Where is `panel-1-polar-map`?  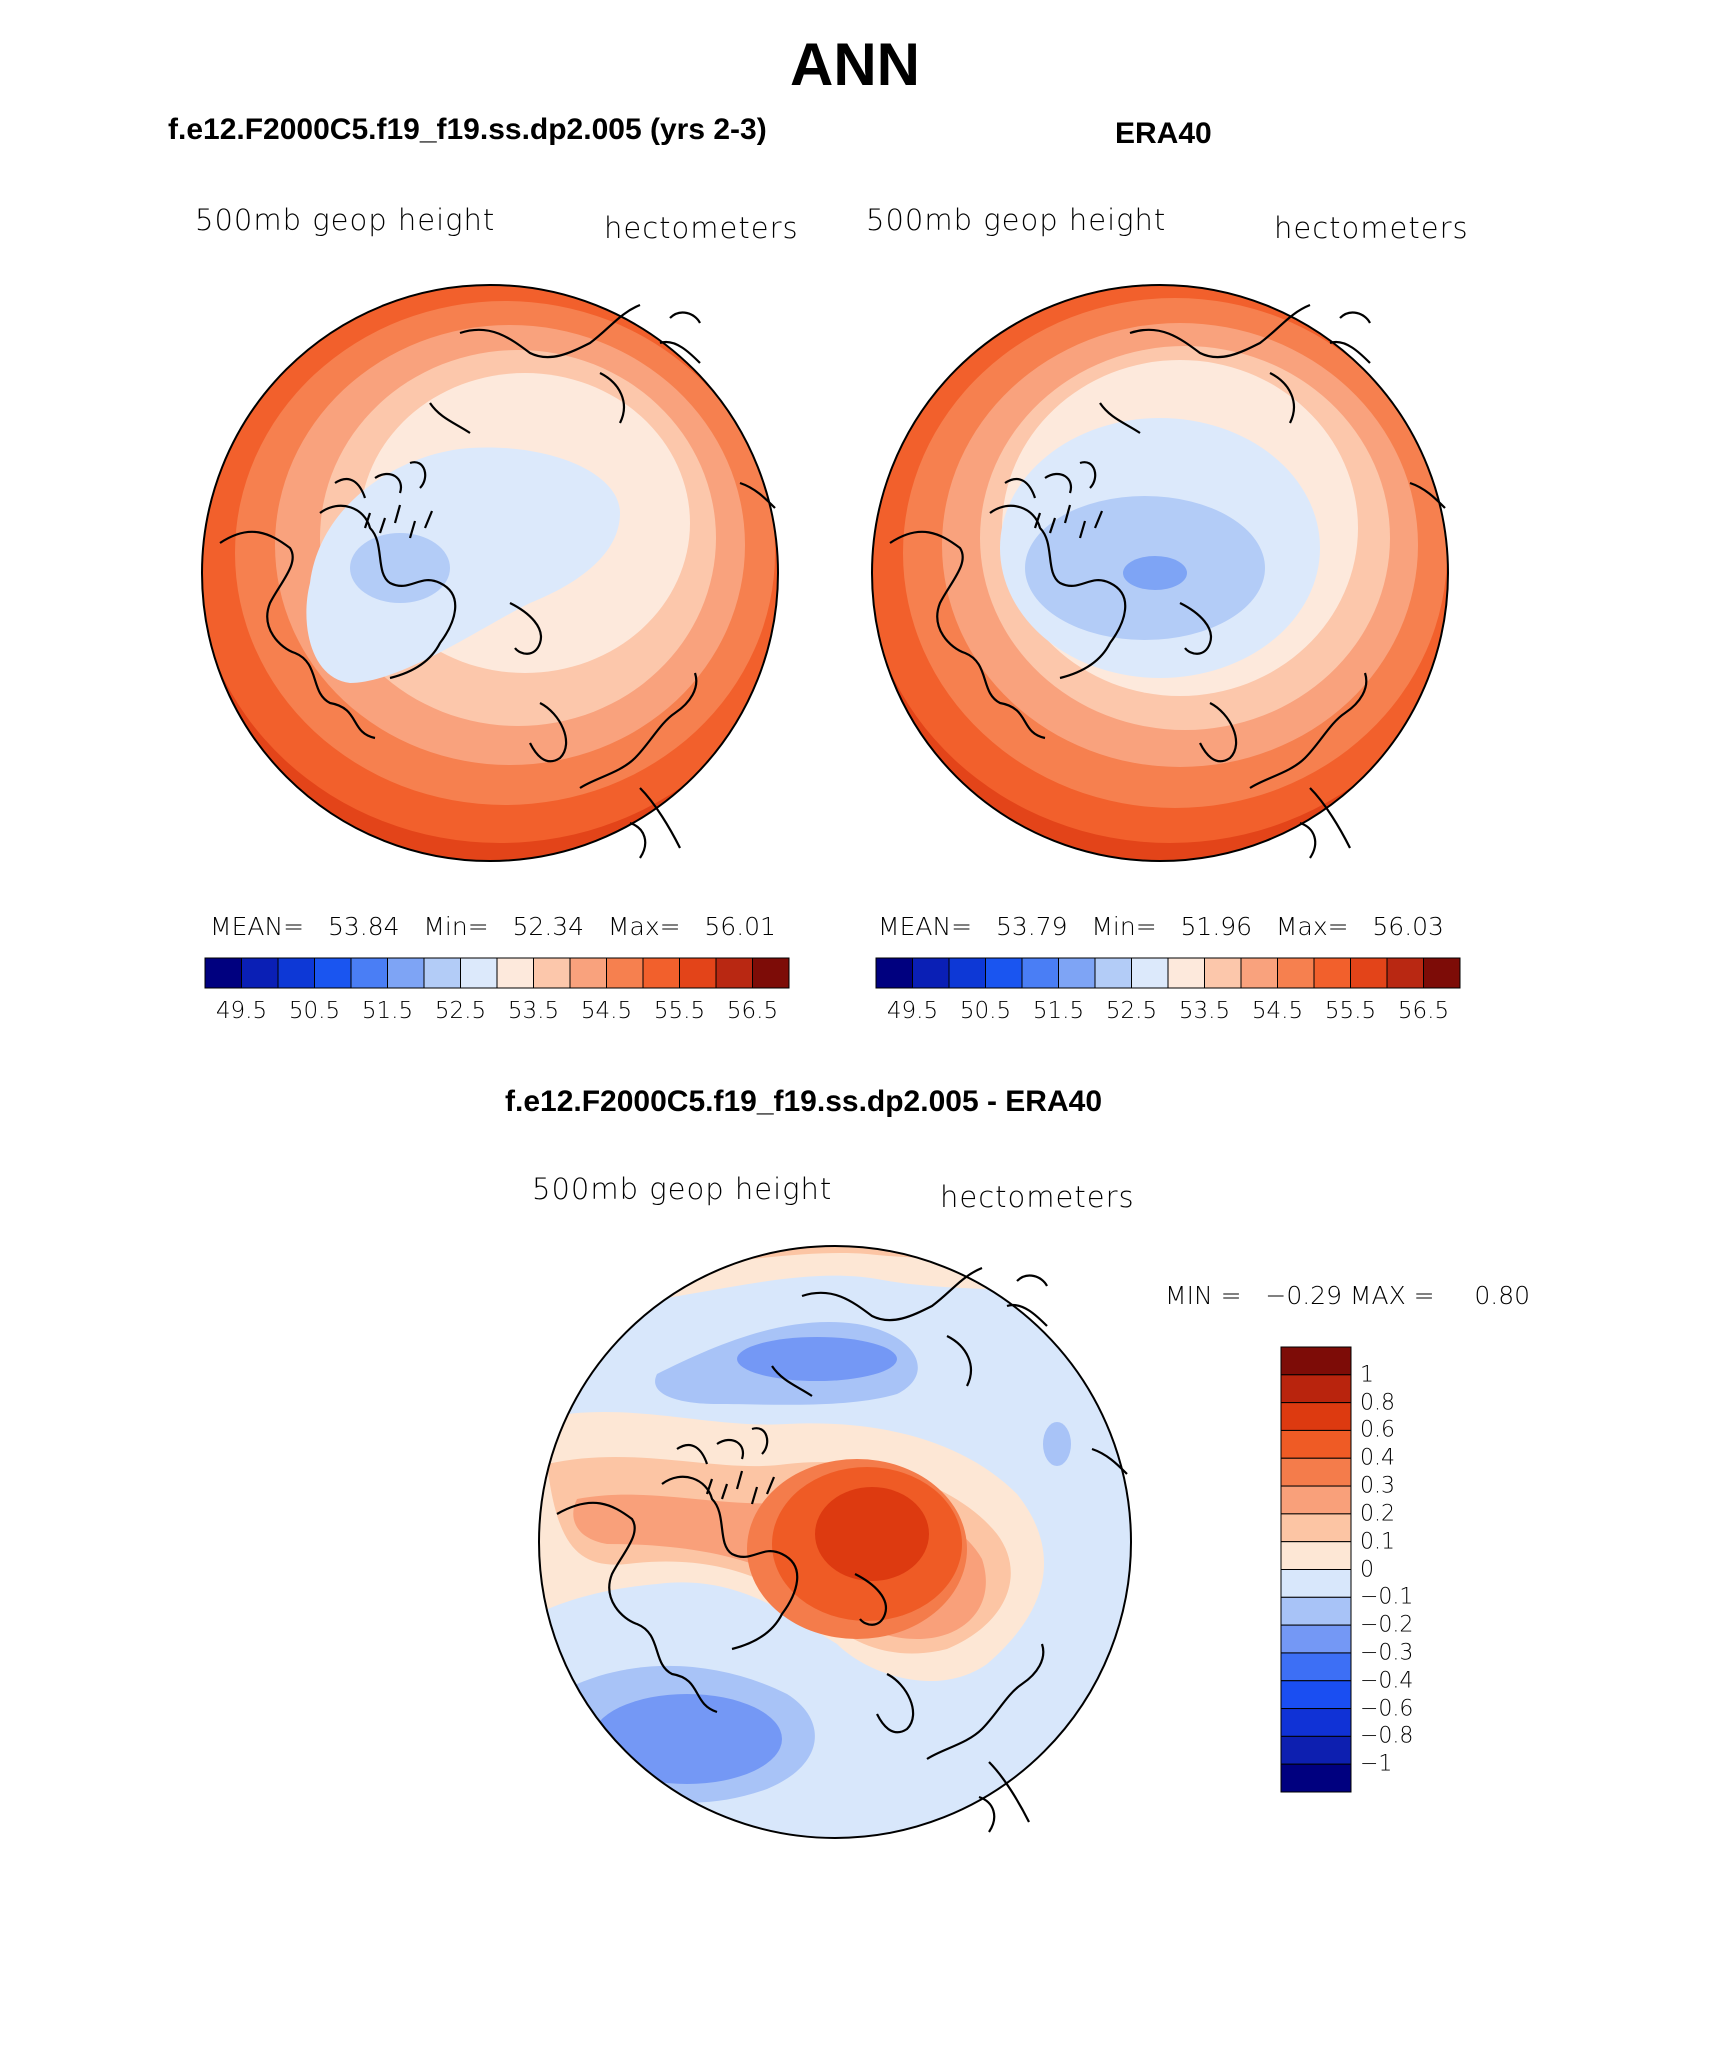 panel-1-polar-map is located at coordinates (490, 573).